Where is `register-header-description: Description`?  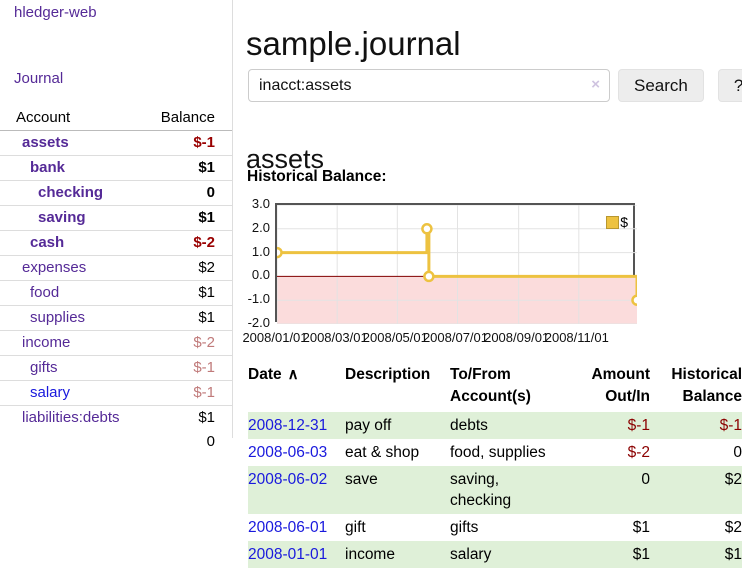 register-header-description: Description is located at coordinates (388, 374).